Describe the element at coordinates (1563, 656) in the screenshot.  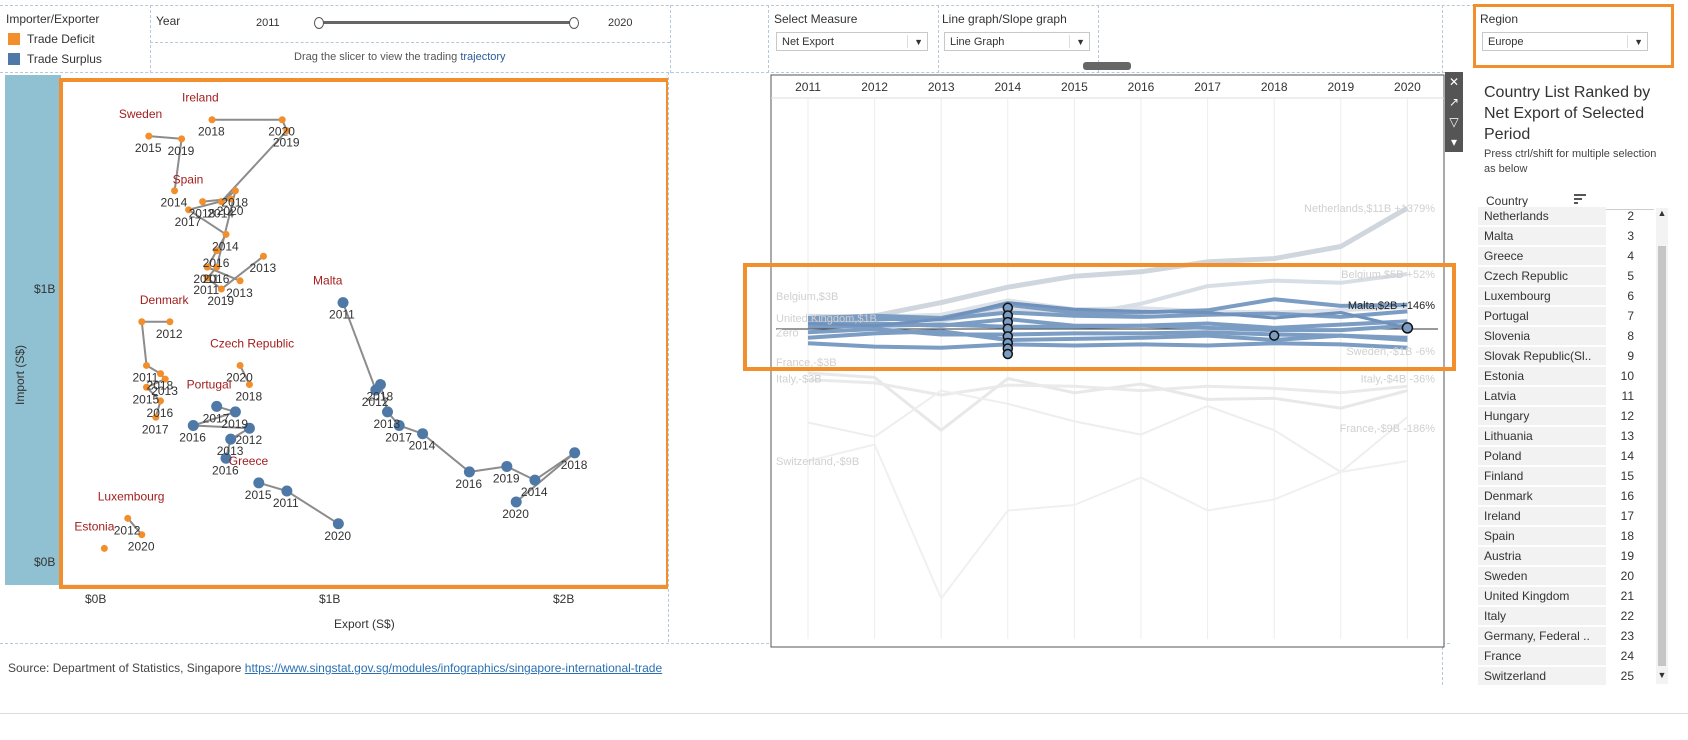
I see `country-list-item: France 24` at that location.